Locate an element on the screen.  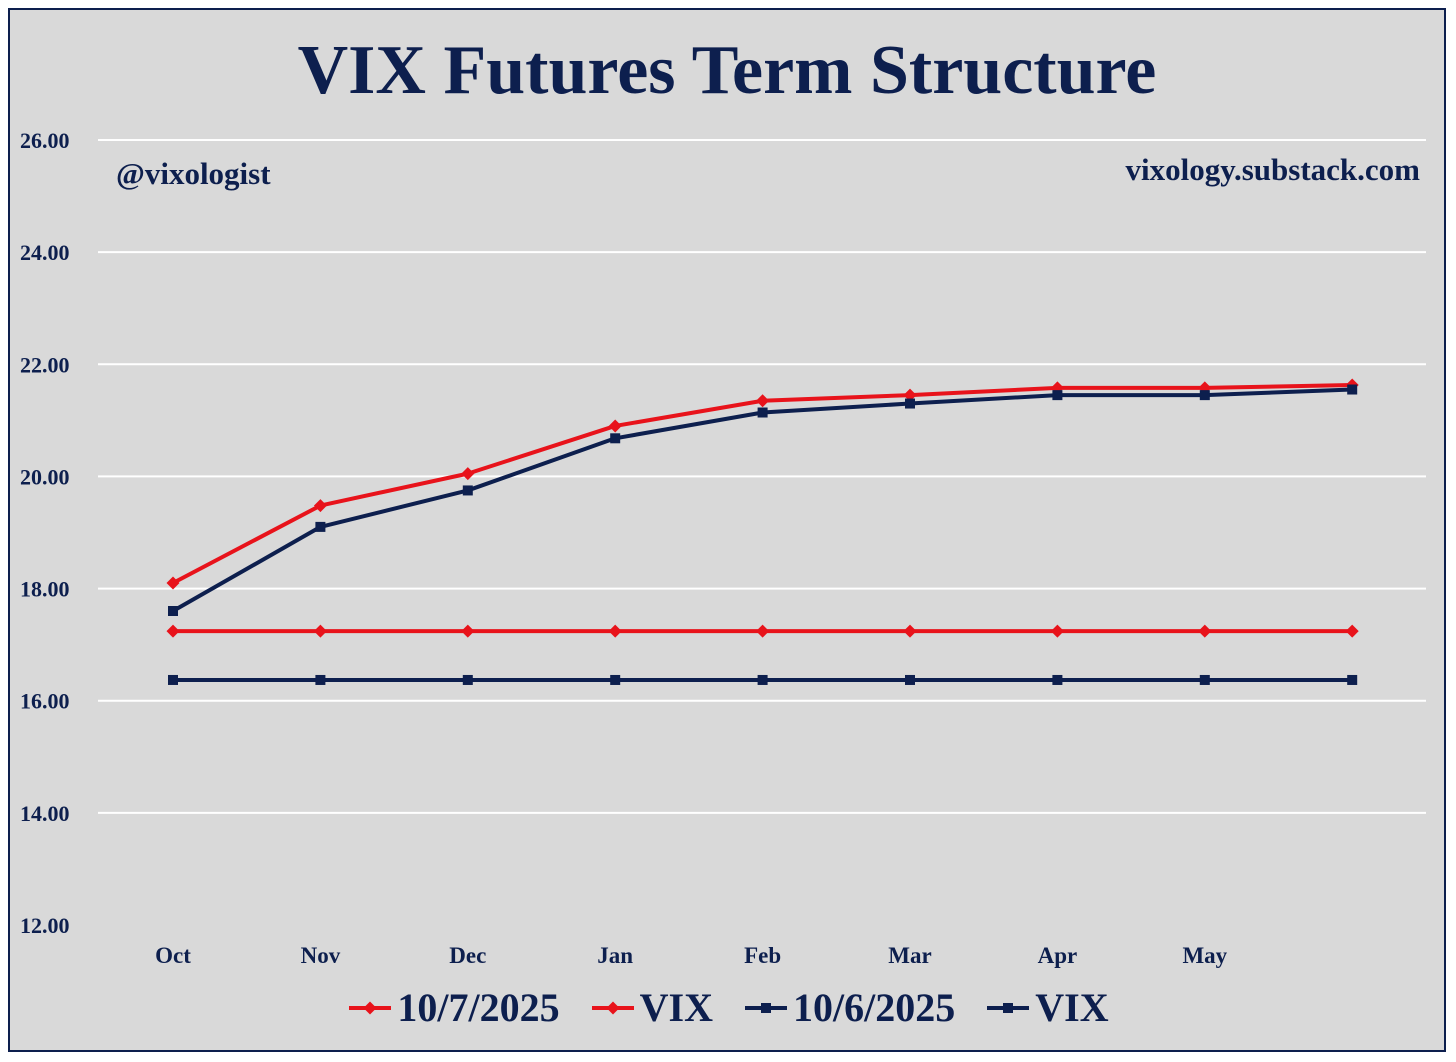
legend-item: 10/6/2025 is located at coordinates (849, 1008).